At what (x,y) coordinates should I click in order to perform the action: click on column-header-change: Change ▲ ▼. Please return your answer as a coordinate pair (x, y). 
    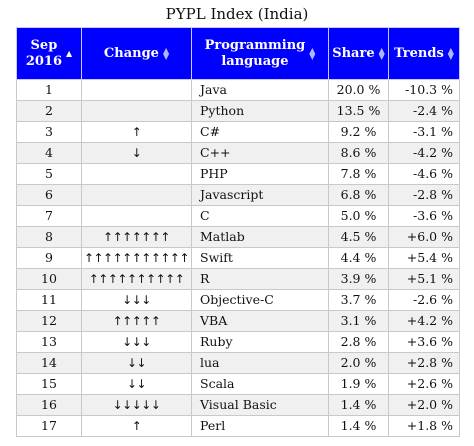
    Looking at the image, I should click on (136, 53).